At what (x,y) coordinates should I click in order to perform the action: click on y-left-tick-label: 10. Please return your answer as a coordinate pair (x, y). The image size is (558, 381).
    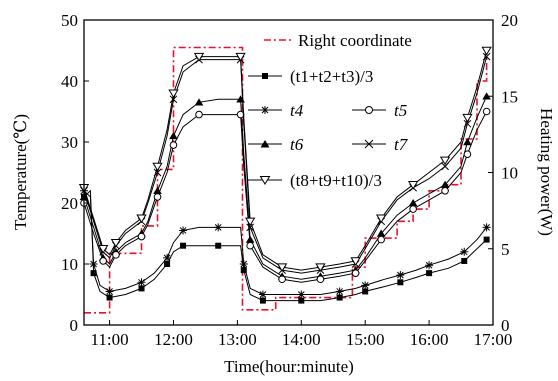
    Looking at the image, I should click on (69, 264).